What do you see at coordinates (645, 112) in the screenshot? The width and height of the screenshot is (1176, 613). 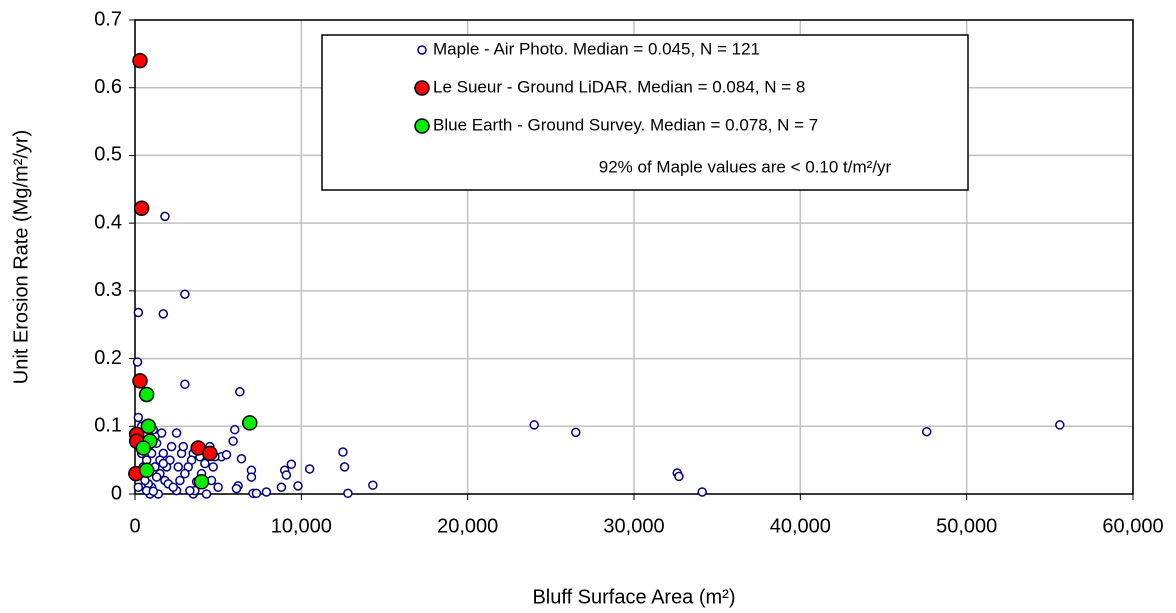 I see `legend-box` at bounding box center [645, 112].